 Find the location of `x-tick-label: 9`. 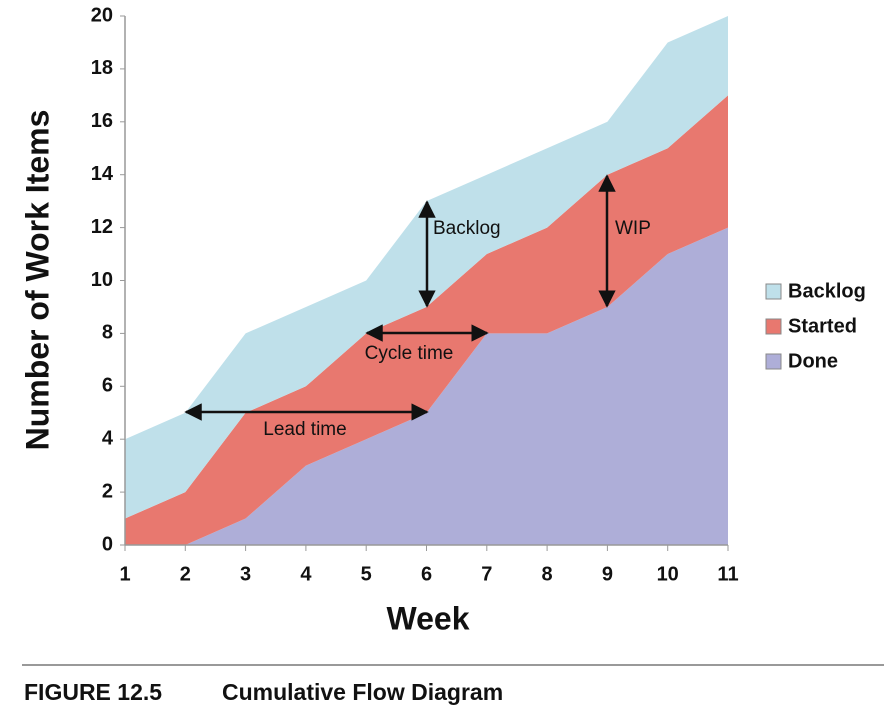

x-tick-label: 9 is located at coordinates (607, 574).